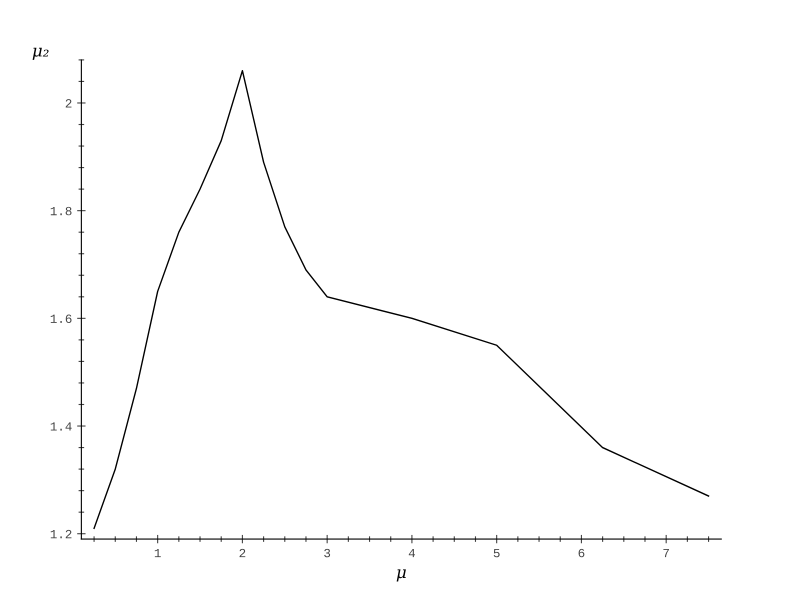 Image resolution: width=790 pixels, height=599 pixels. What do you see at coordinates (401, 575) in the screenshot?
I see `x-axis-title: μ` at bounding box center [401, 575].